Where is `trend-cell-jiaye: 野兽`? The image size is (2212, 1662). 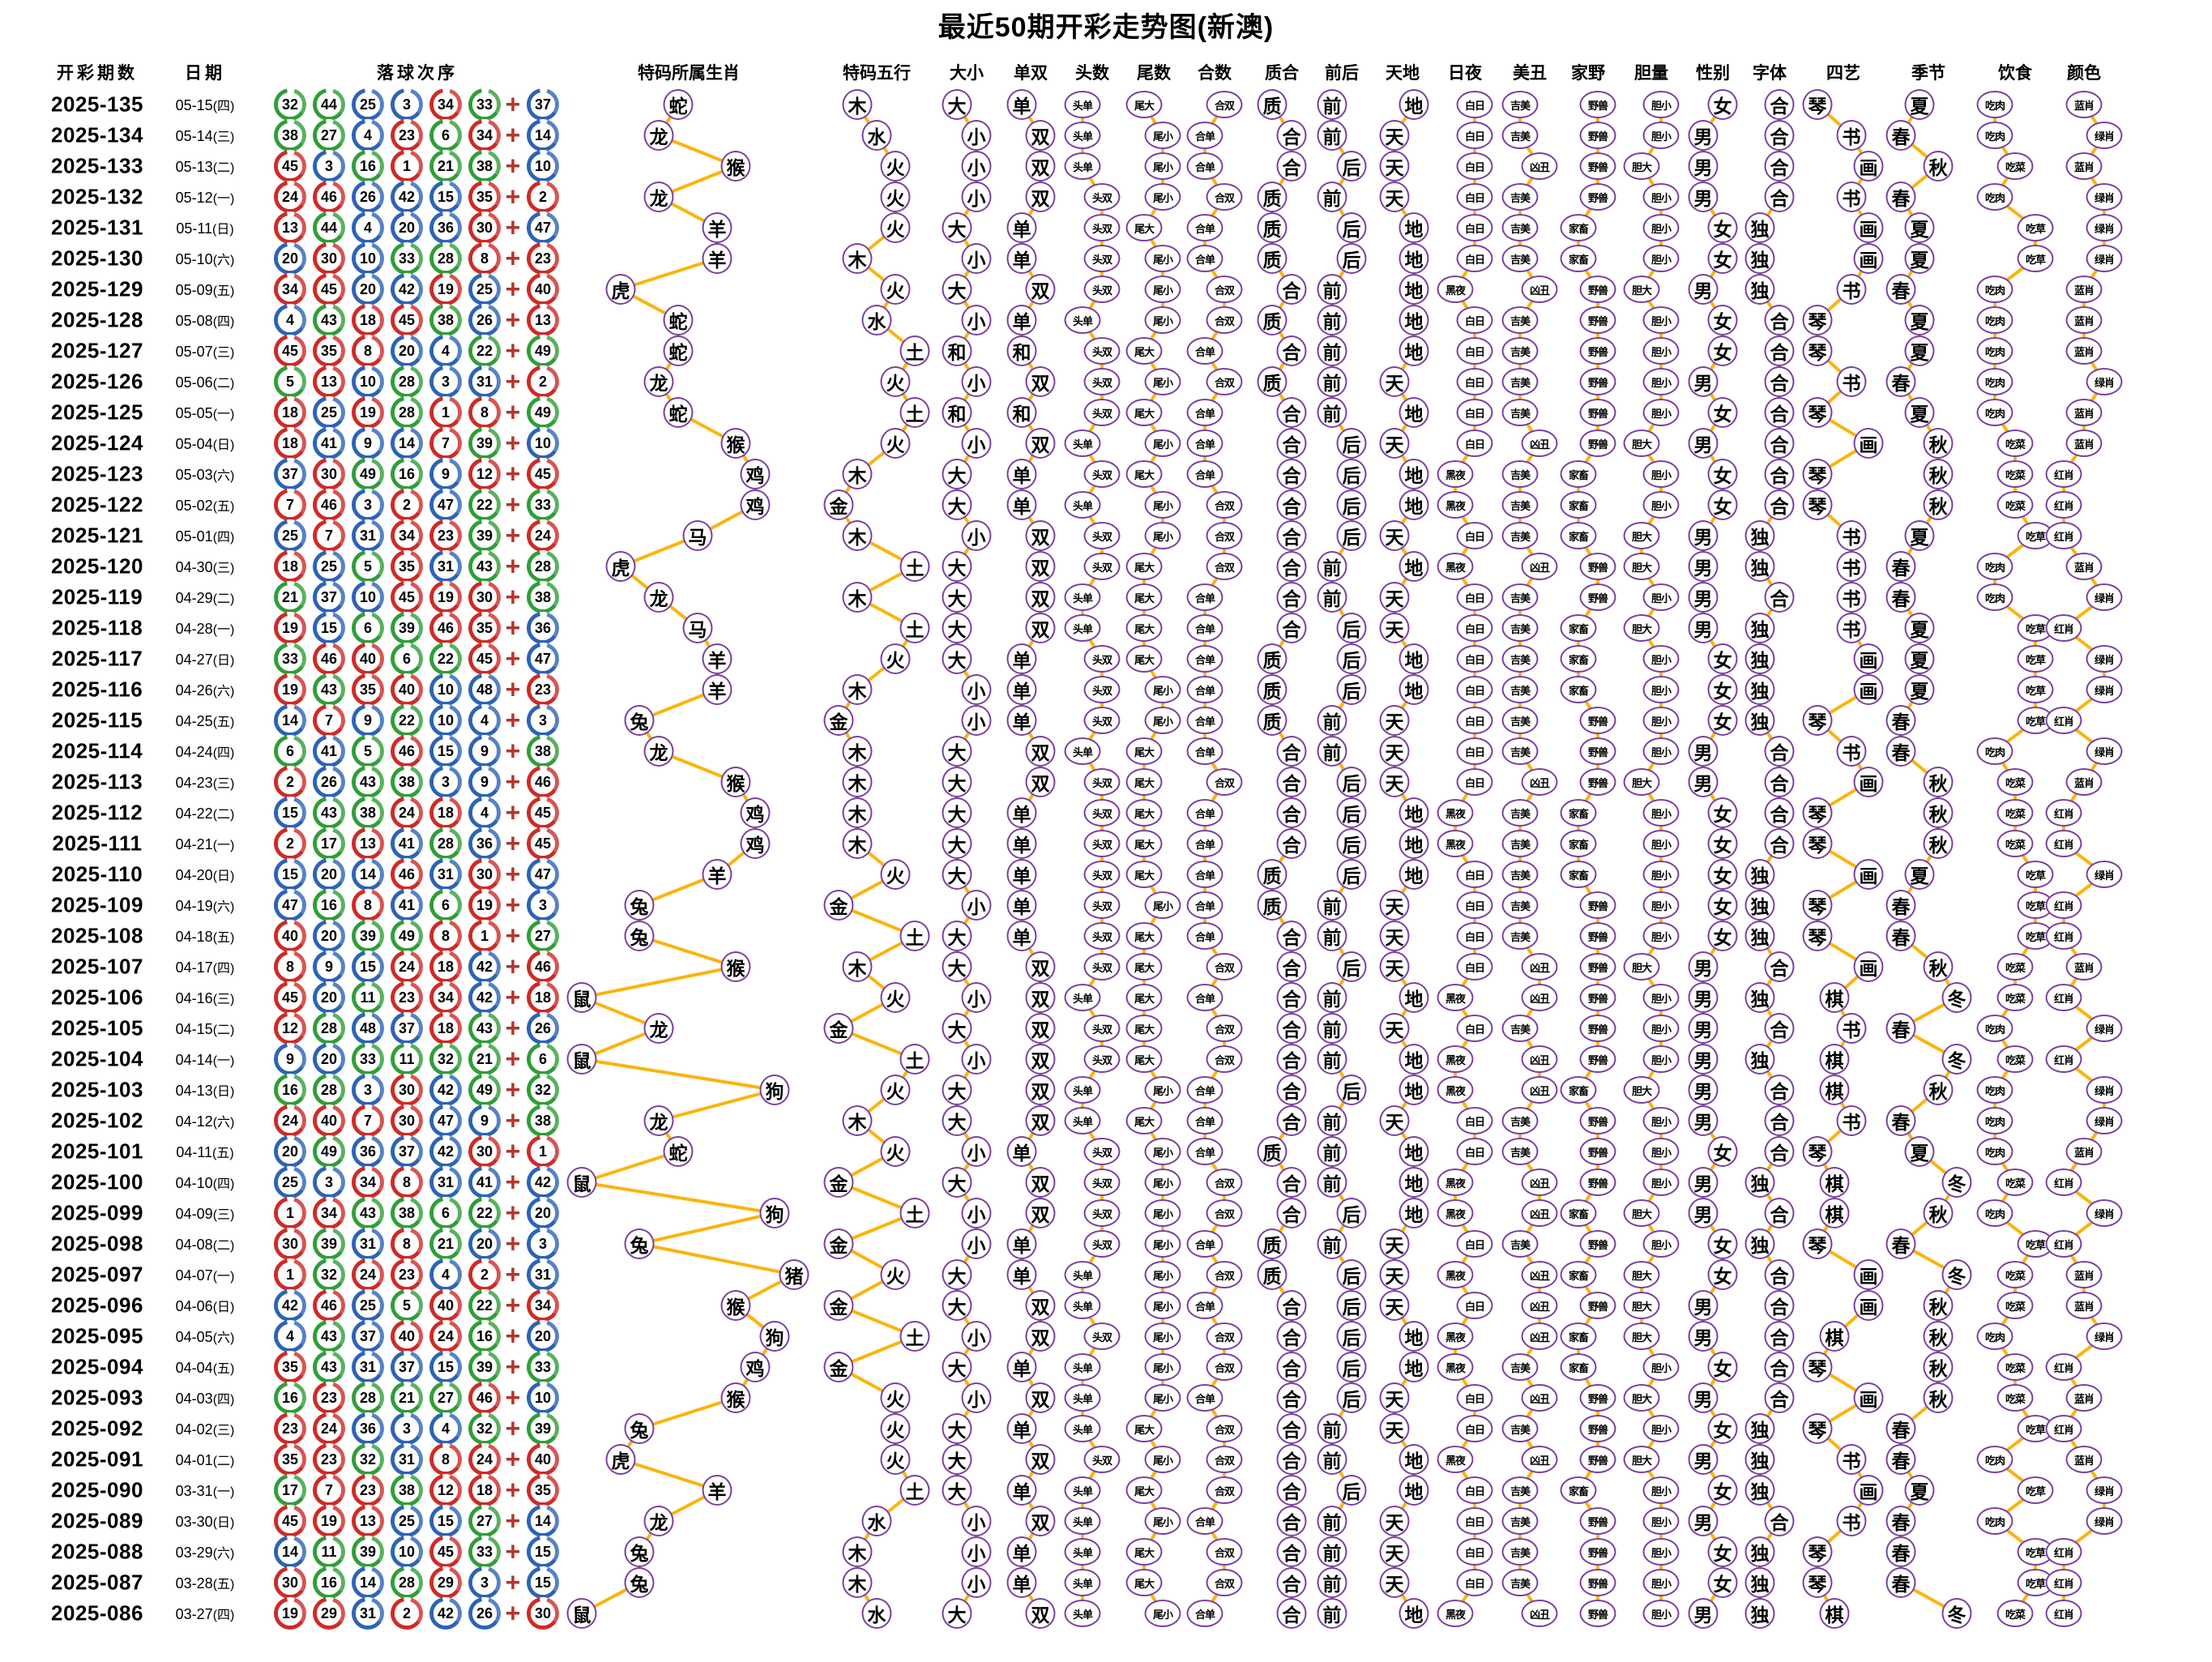
trend-cell-jiaye: 野兽 is located at coordinates (1597, 905).